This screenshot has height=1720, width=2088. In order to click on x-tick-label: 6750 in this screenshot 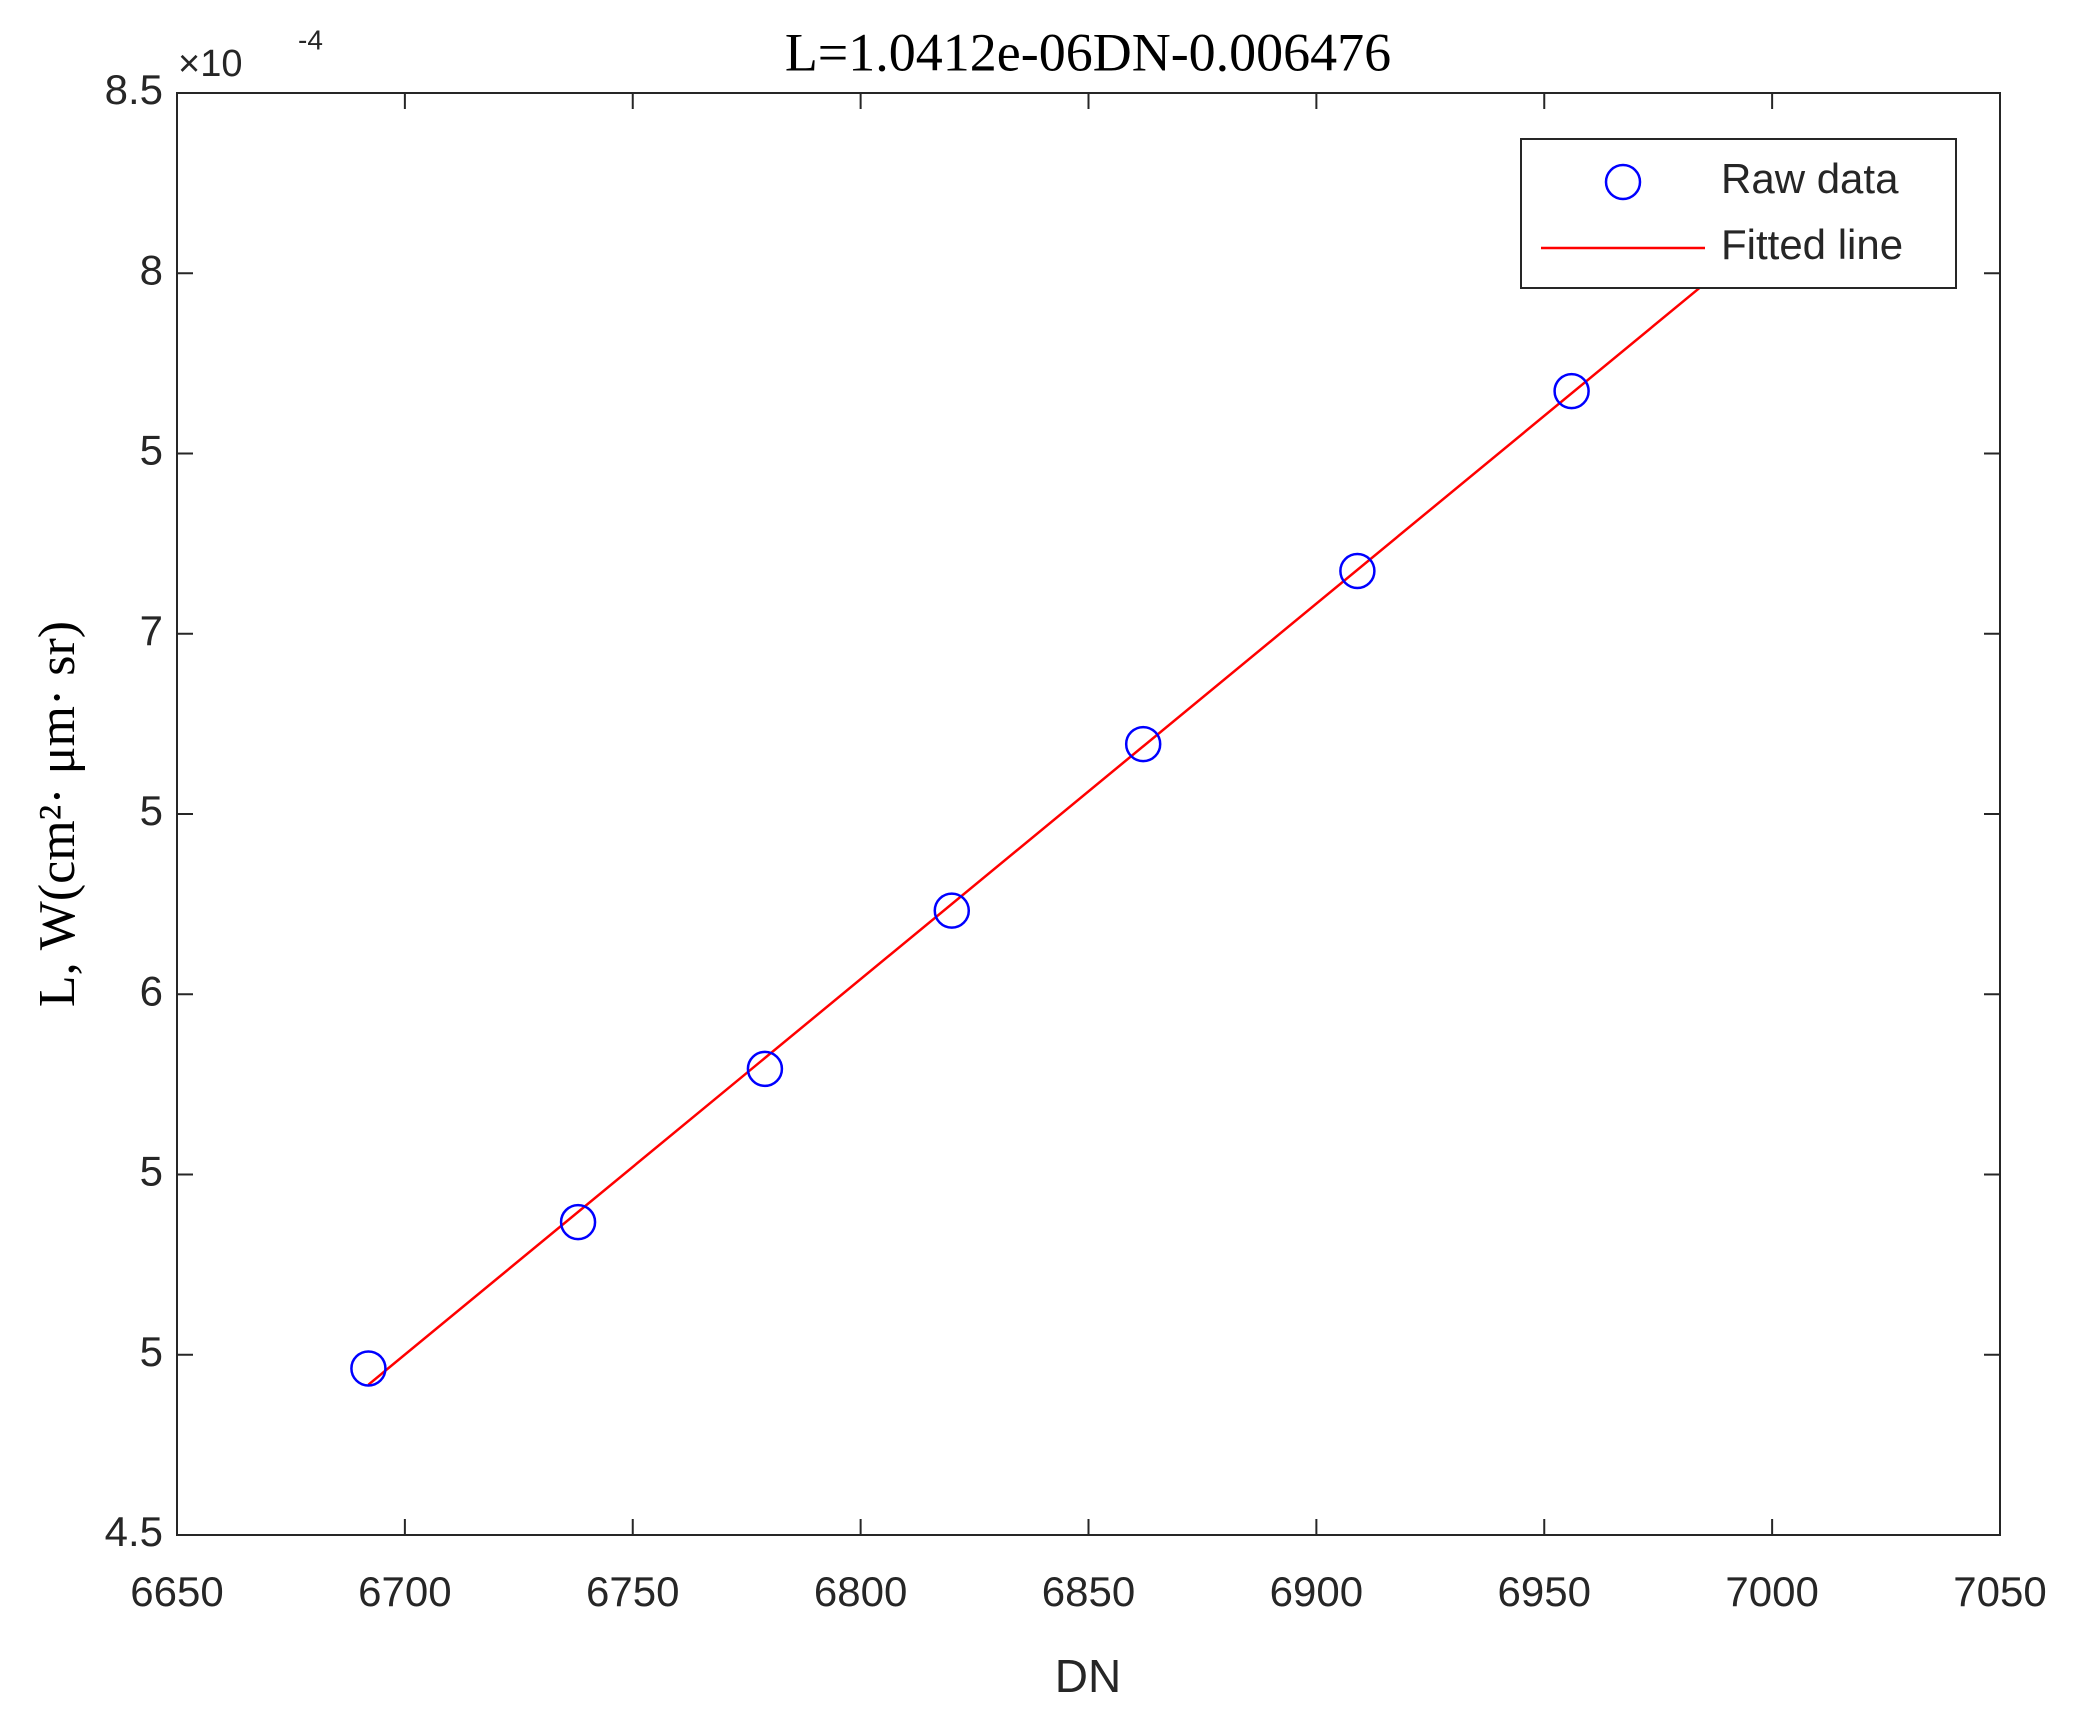, I will do `click(632, 1591)`.